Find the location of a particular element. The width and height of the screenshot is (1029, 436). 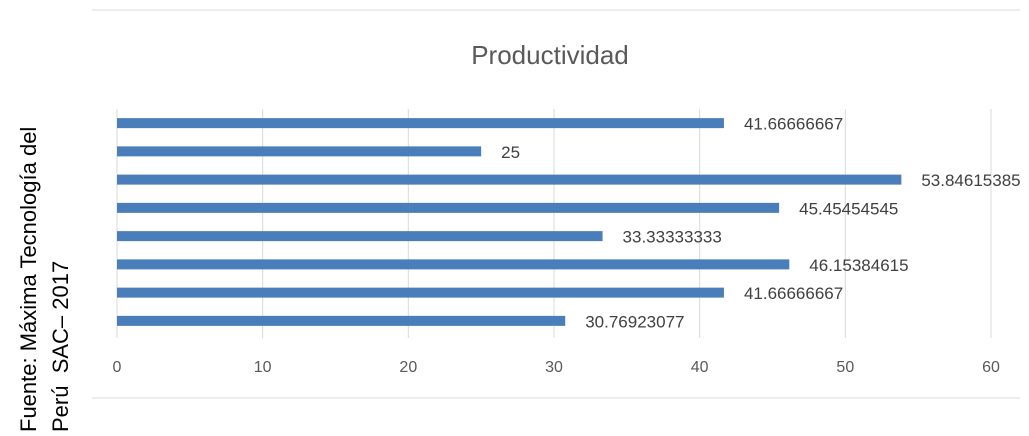

source-line: Perú SAC– 2017 is located at coordinates (60, 346).